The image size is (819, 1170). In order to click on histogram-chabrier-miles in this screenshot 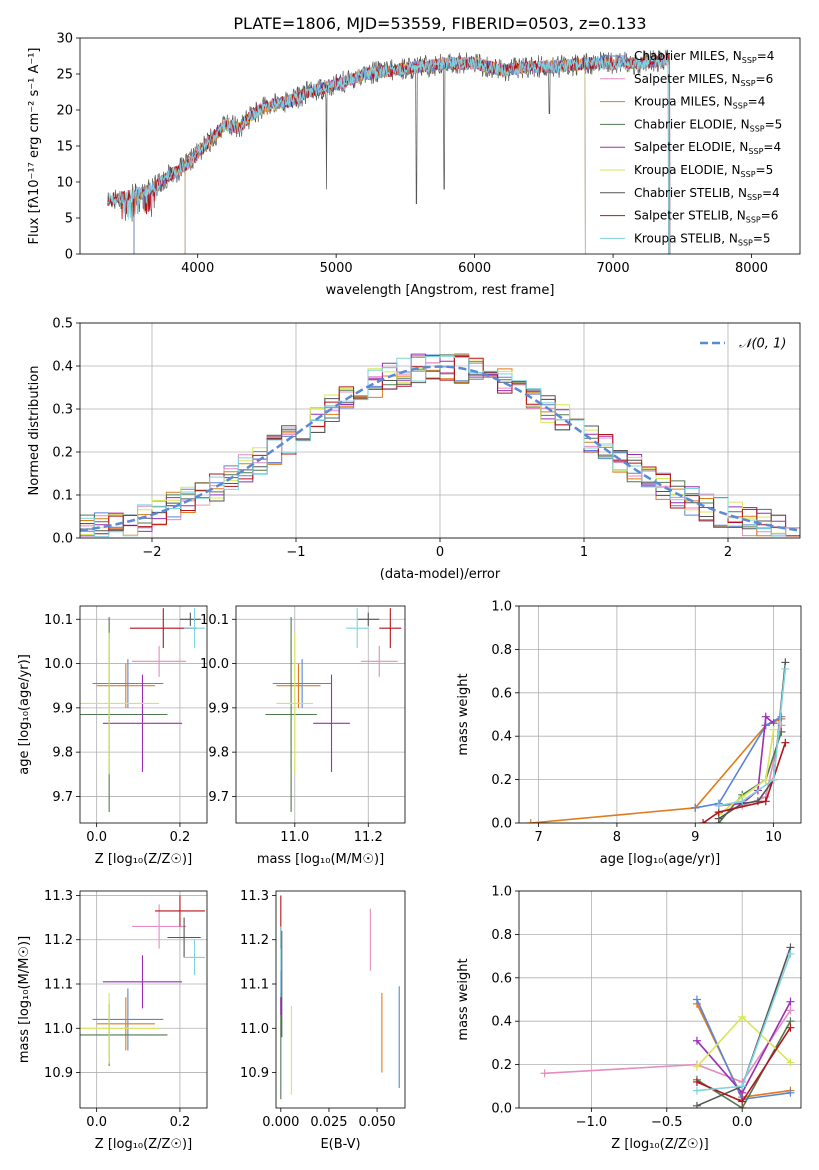, I will do `click(440, 445)`.